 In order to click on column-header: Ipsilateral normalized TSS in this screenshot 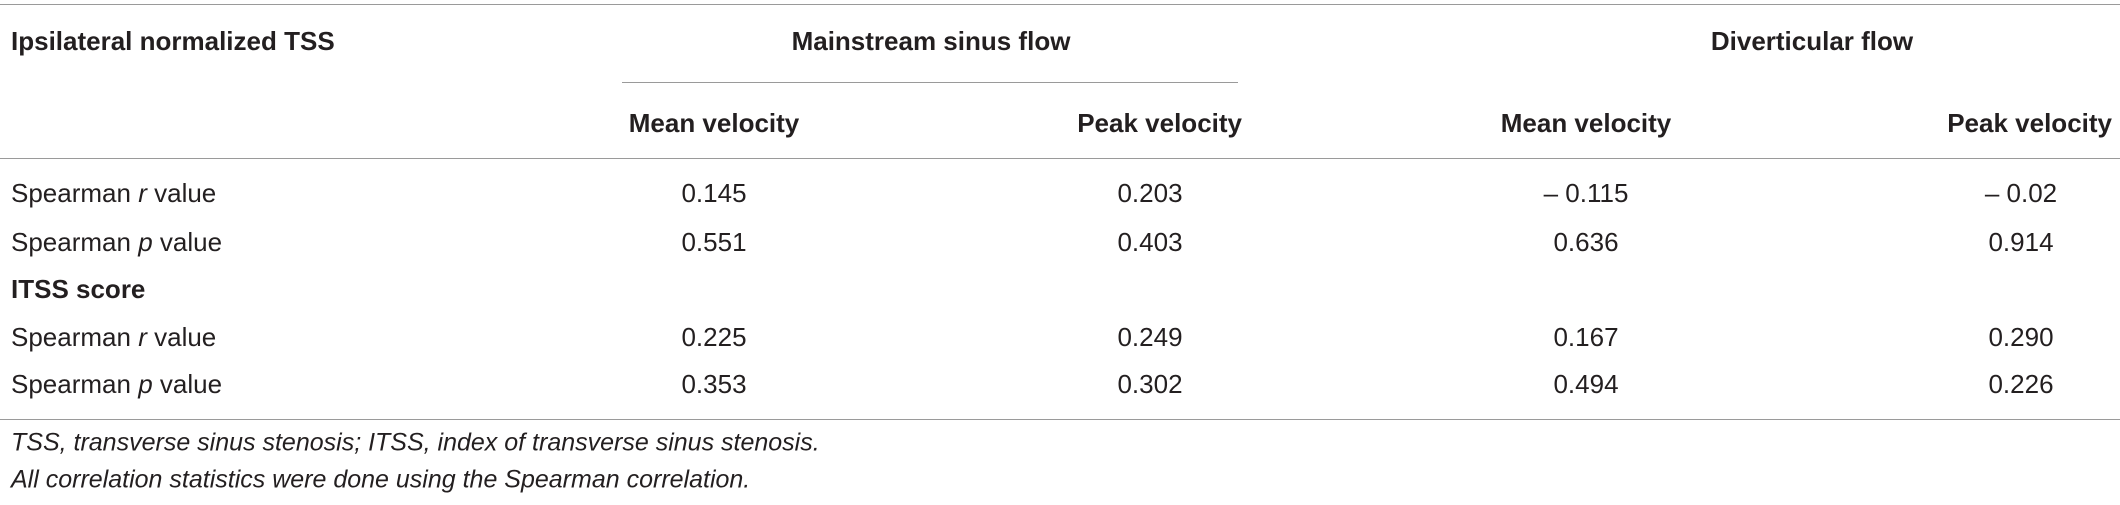, I will do `click(173, 41)`.